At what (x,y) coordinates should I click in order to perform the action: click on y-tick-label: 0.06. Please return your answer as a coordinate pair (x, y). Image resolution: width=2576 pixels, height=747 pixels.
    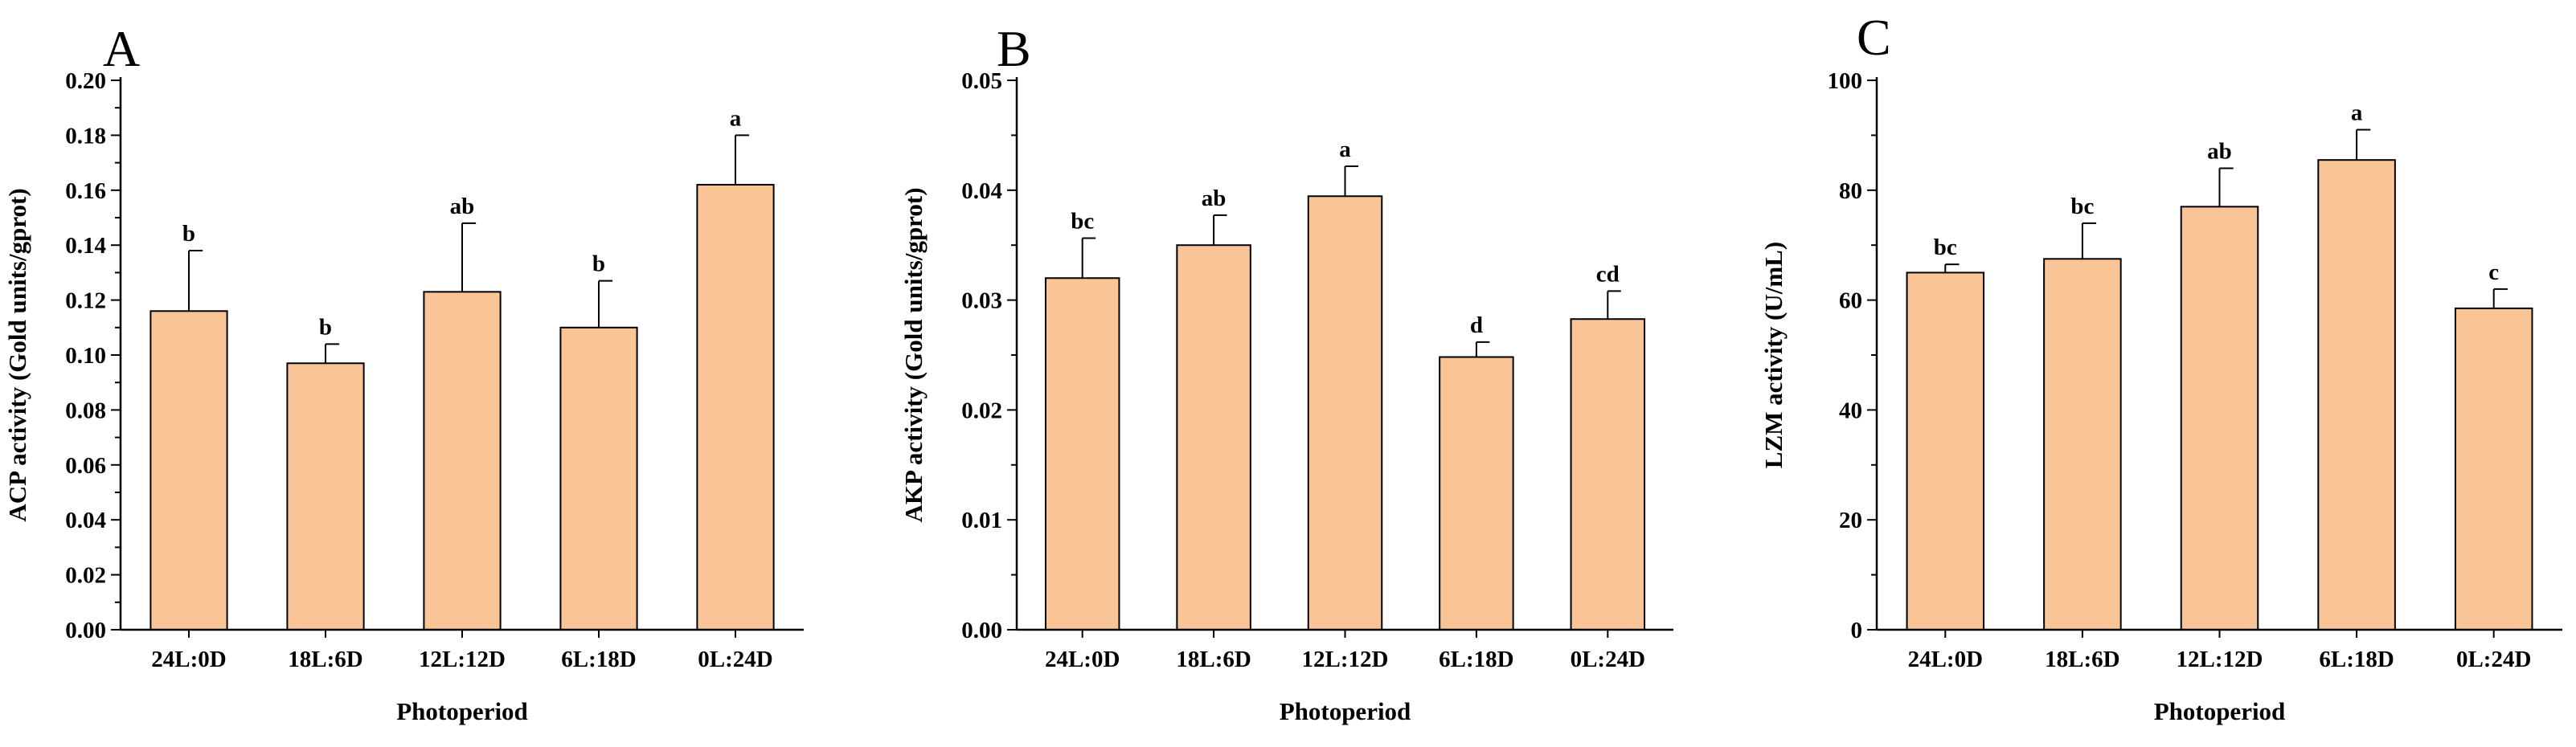
    Looking at the image, I should click on (85, 466).